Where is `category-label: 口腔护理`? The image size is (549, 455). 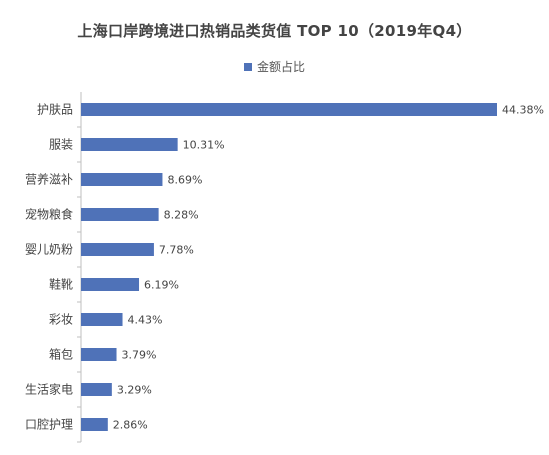
category-label: 口腔护理 is located at coordinates (49, 424).